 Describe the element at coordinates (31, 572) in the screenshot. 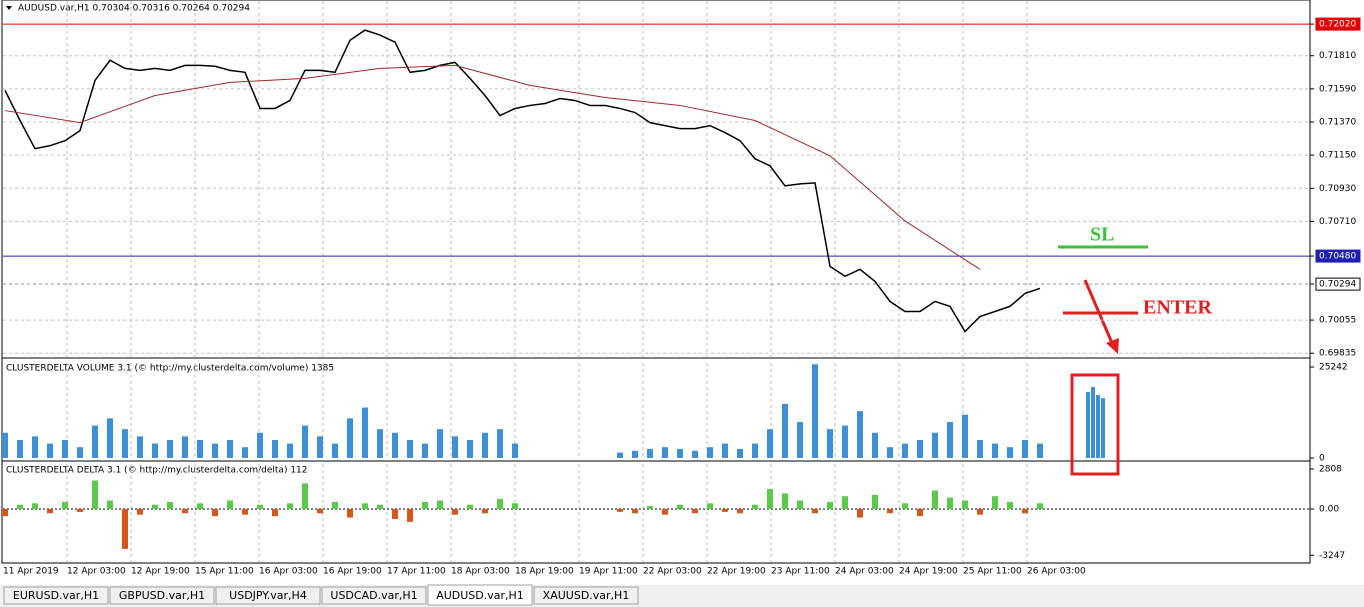

I see `x-tick-label: 11 Apr 2019` at that location.